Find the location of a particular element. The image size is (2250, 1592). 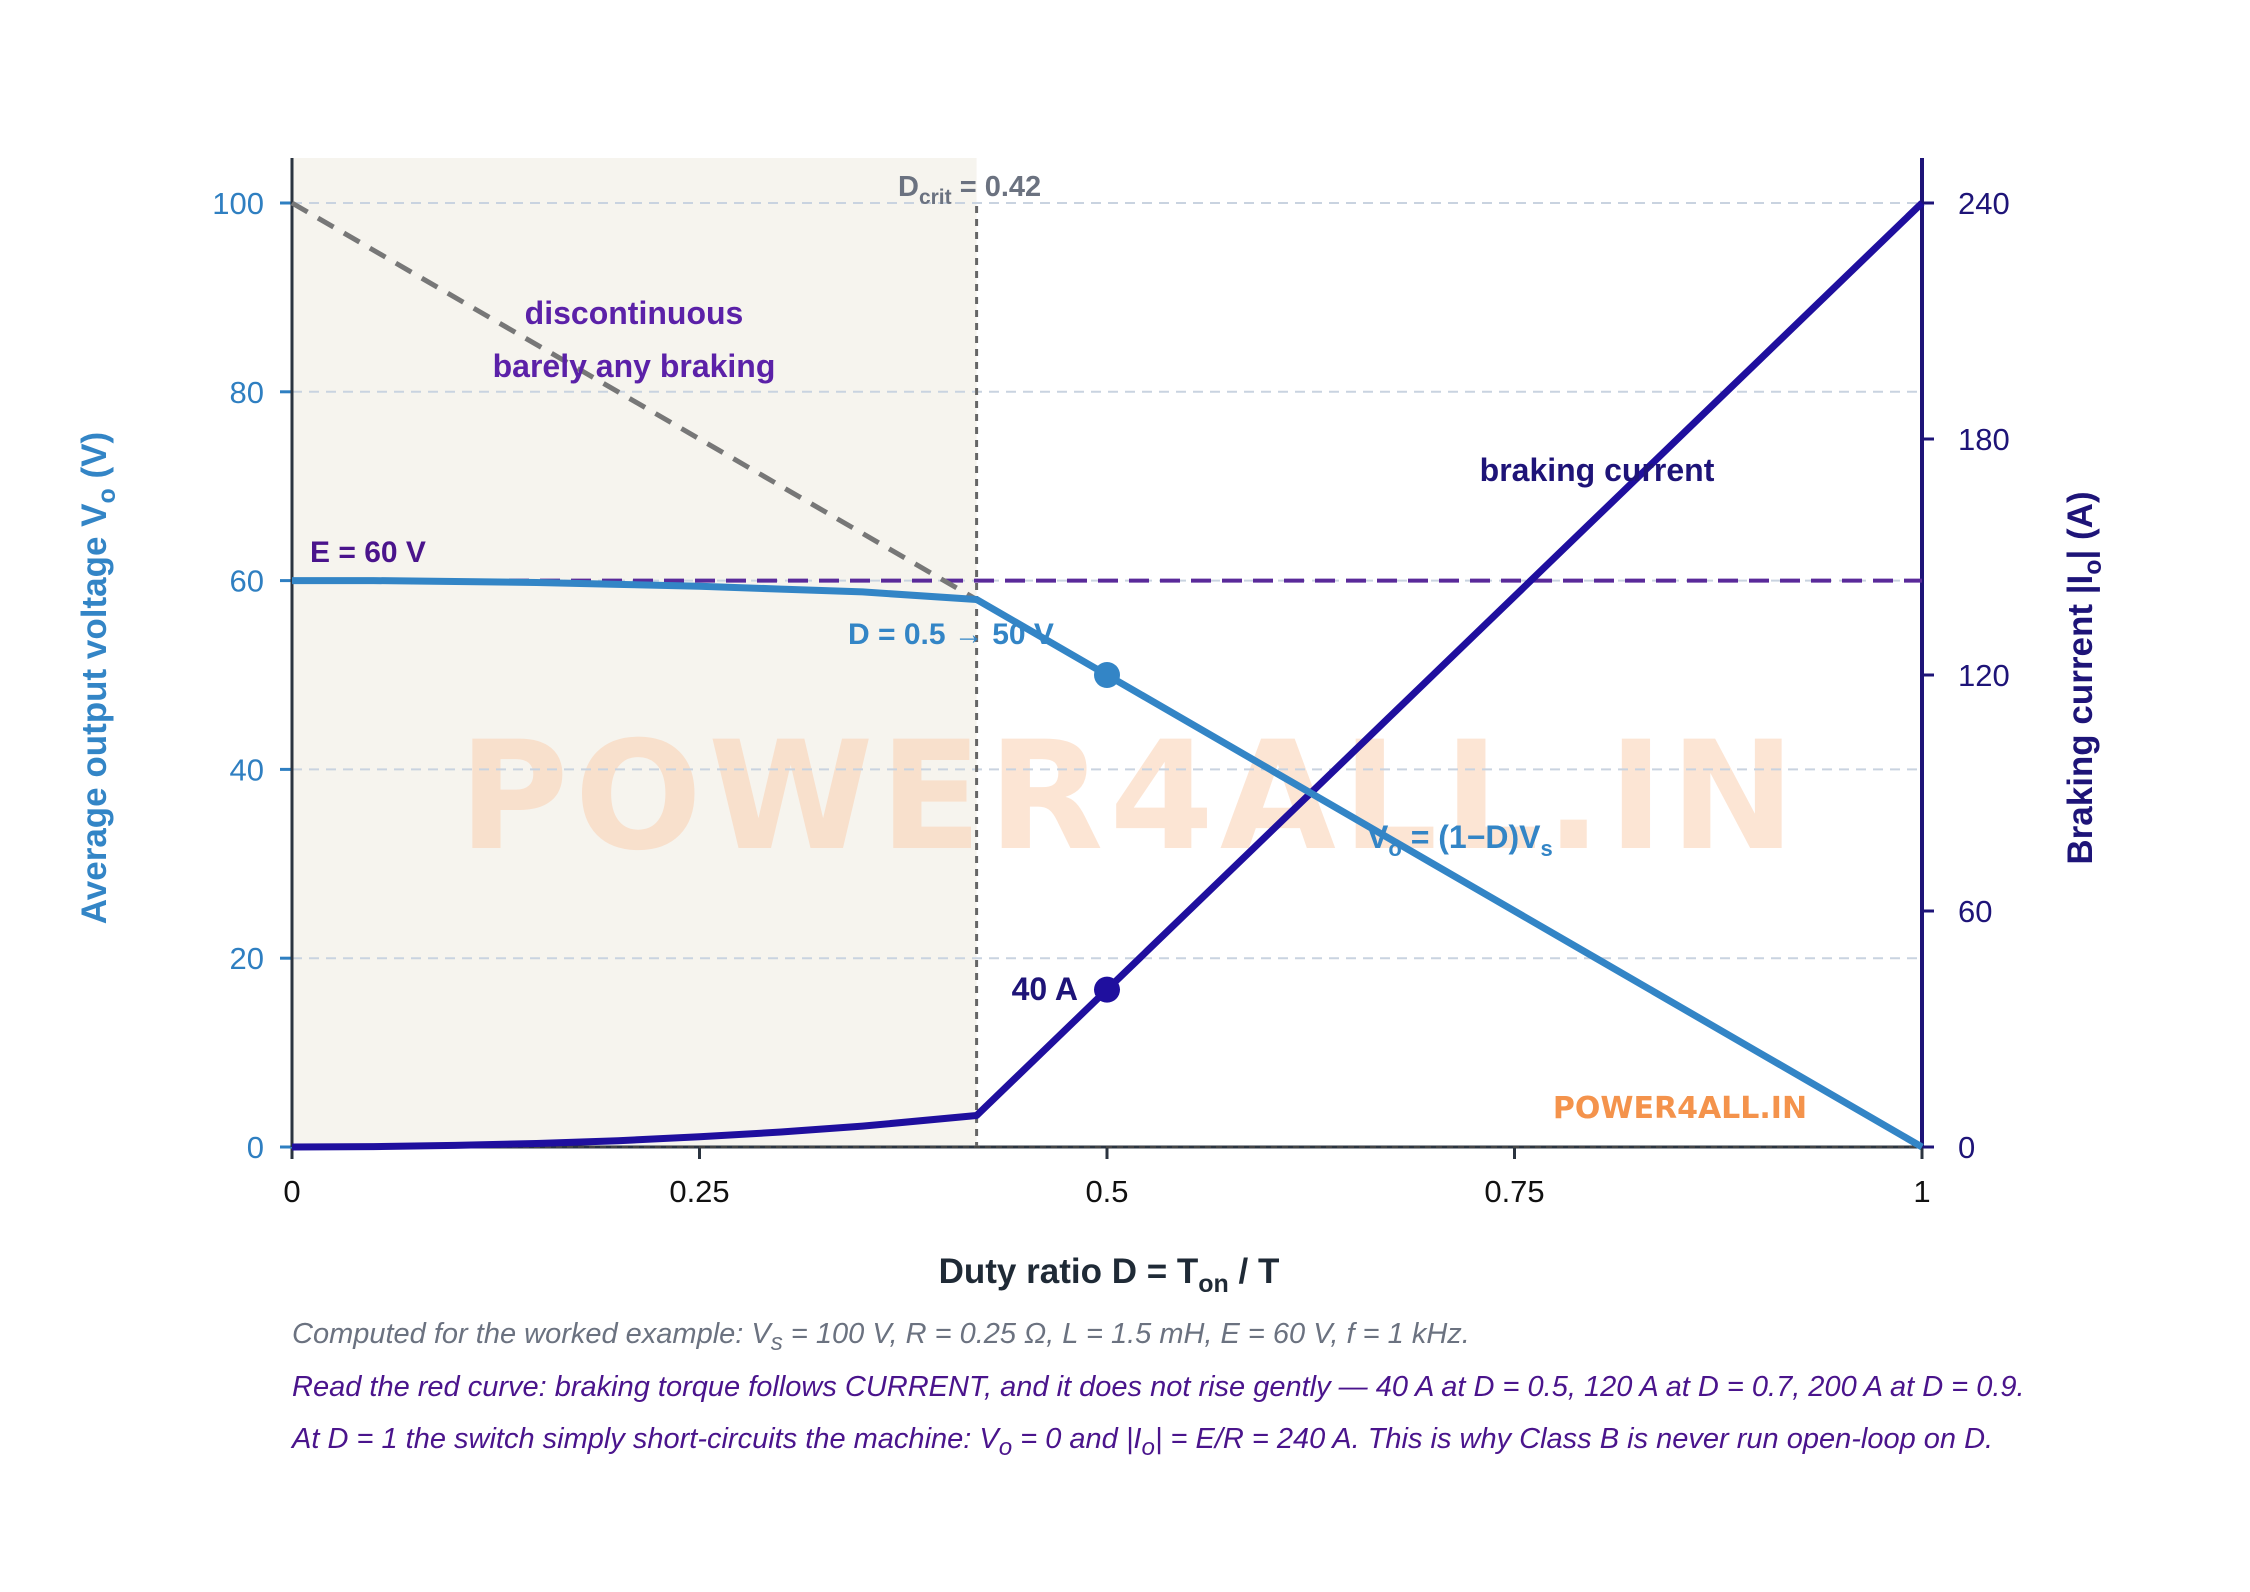

y-right-tick-label: 180 is located at coordinates (1984, 439).